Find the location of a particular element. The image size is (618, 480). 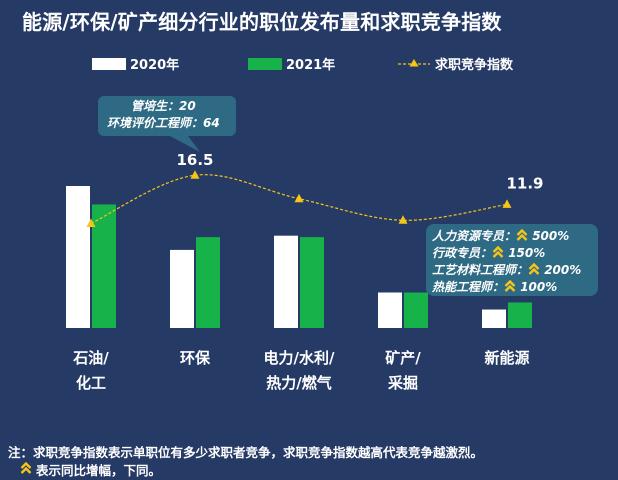

callout-role: 工艺材料工程师： is located at coordinates (480, 270).